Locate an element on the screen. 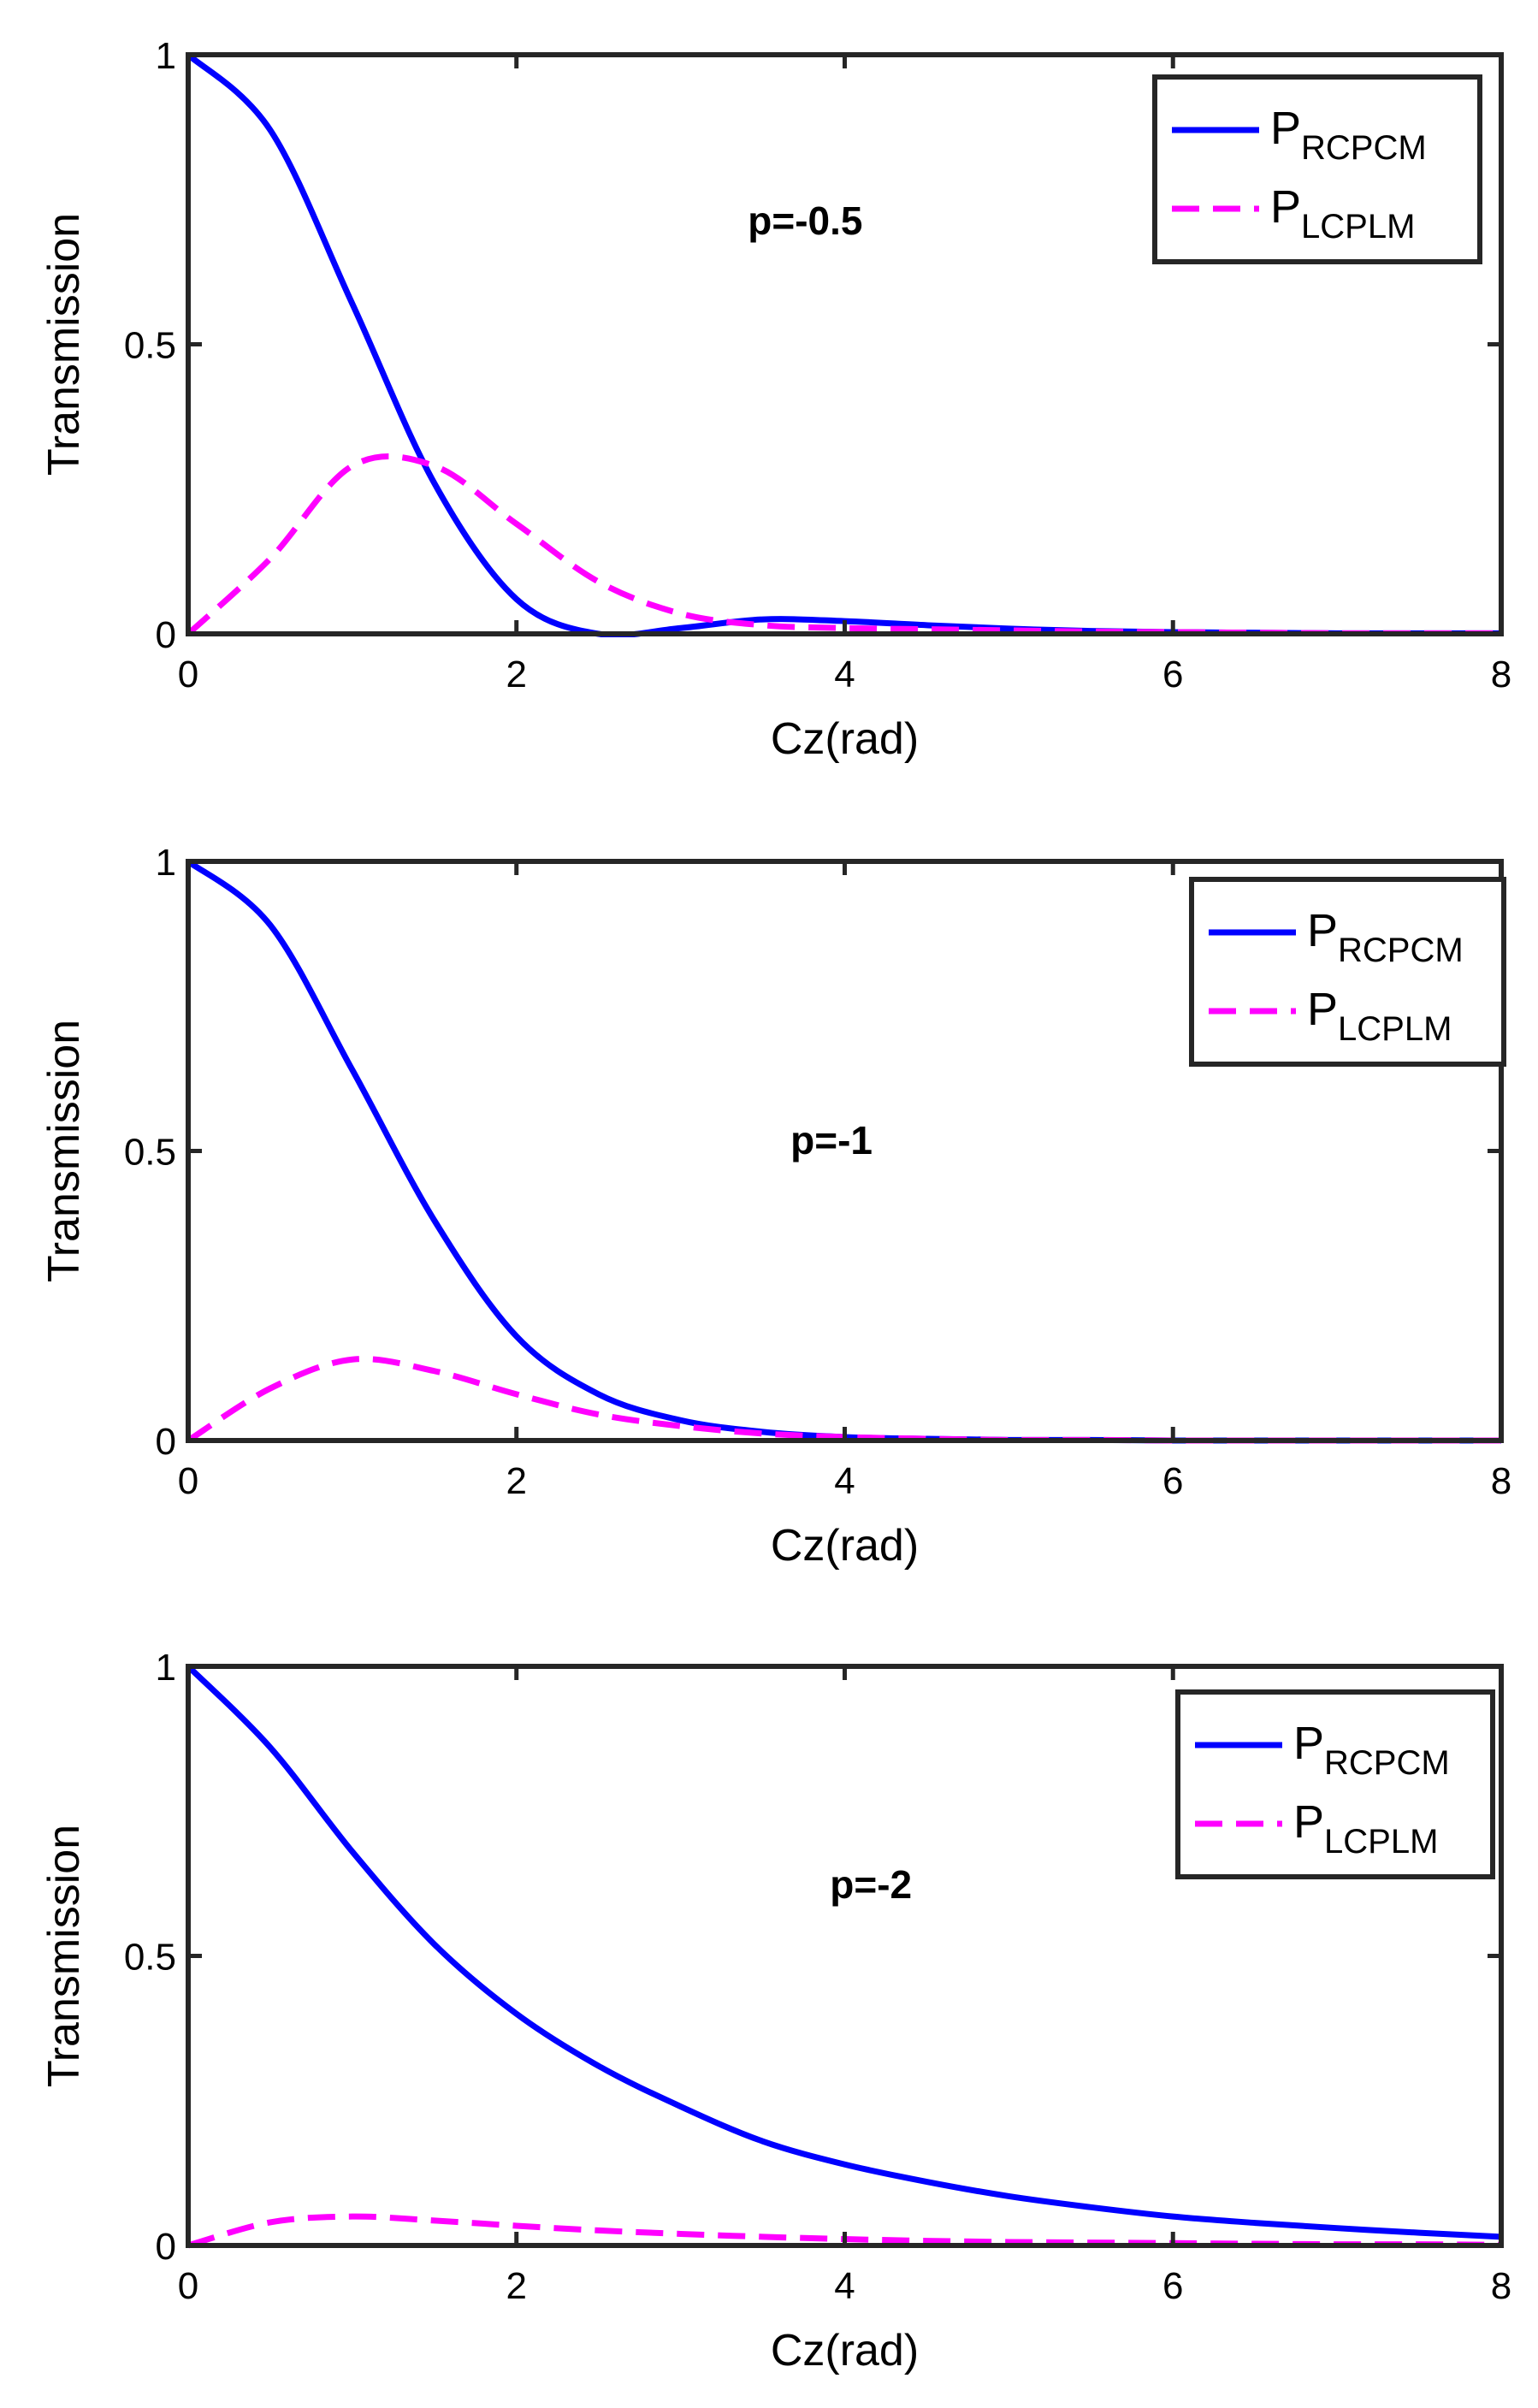 This screenshot has height=2408, width=1538. annotation-text: p=-0.5 is located at coordinates (805, 220).